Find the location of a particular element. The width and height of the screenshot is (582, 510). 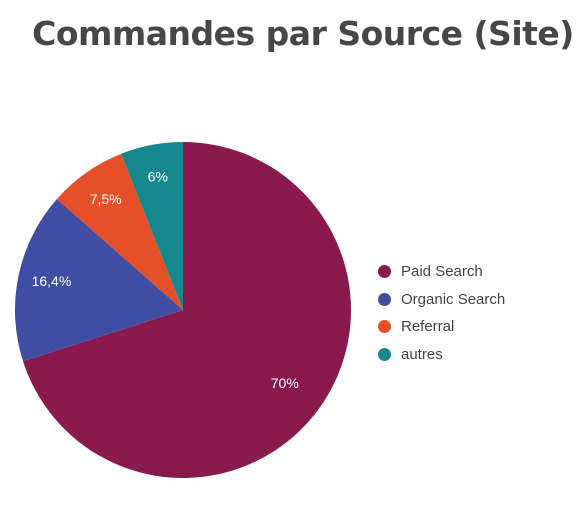

legend-label: autres is located at coordinates (422, 354).